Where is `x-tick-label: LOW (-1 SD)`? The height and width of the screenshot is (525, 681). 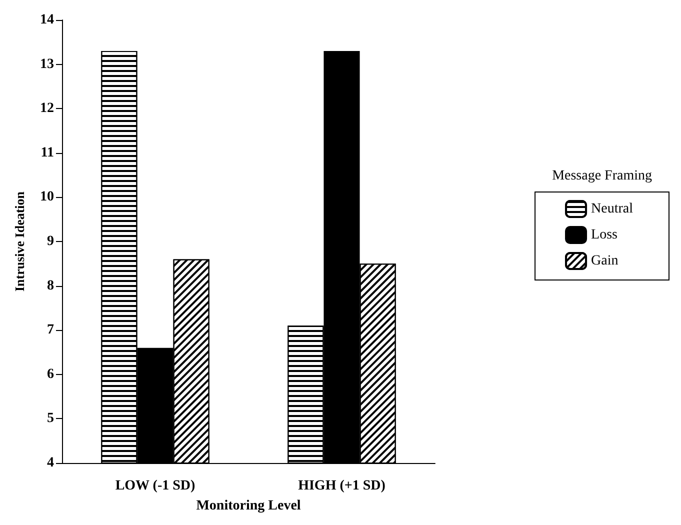 x-tick-label: LOW (-1 SD) is located at coordinates (155, 486).